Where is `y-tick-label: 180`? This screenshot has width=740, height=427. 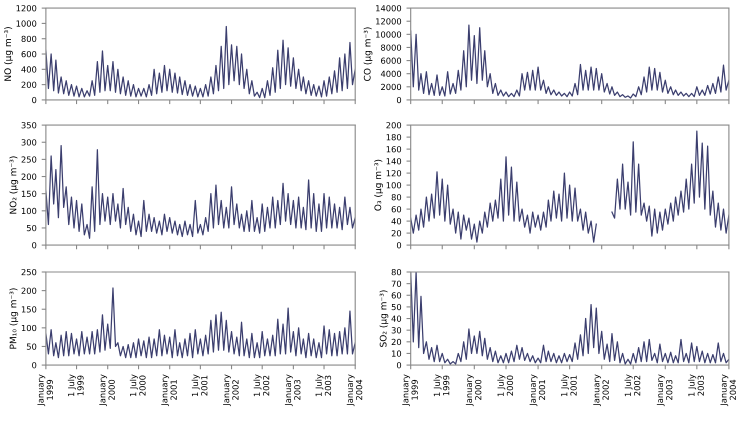 y-tick-label: 180 is located at coordinates (394, 137).